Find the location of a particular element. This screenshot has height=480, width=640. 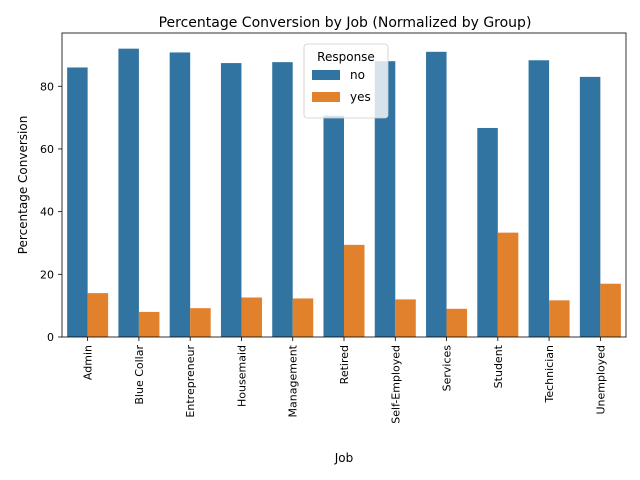

bar-yes-retired is located at coordinates (354, 290).